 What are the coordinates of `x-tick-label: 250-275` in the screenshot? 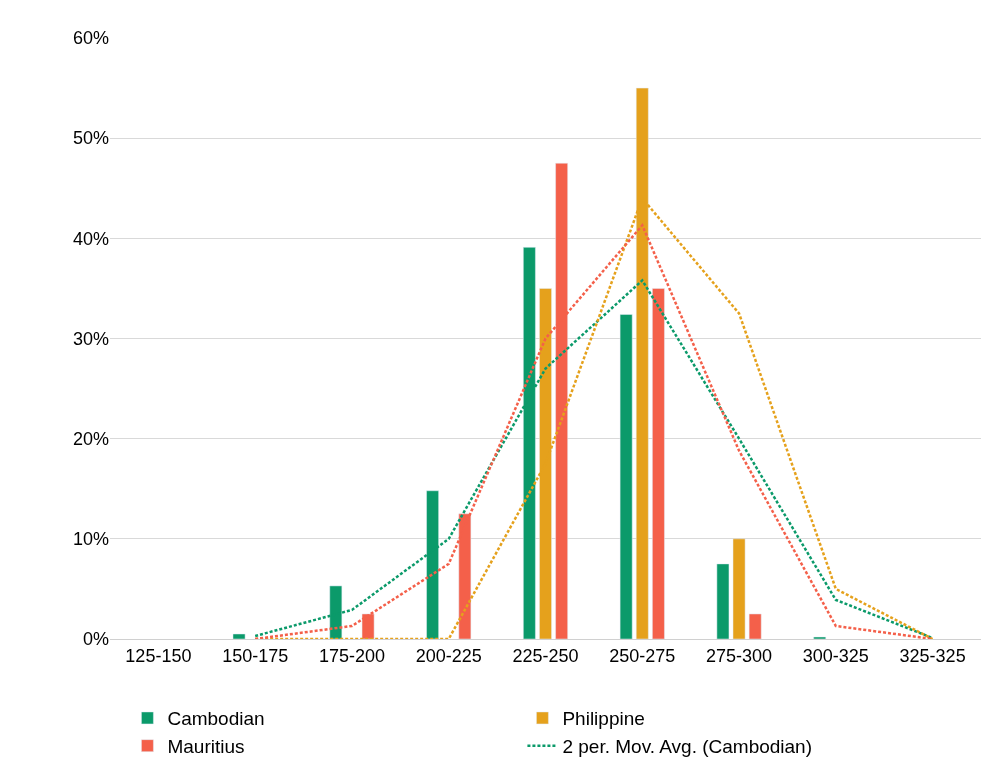 It's located at (642, 655).